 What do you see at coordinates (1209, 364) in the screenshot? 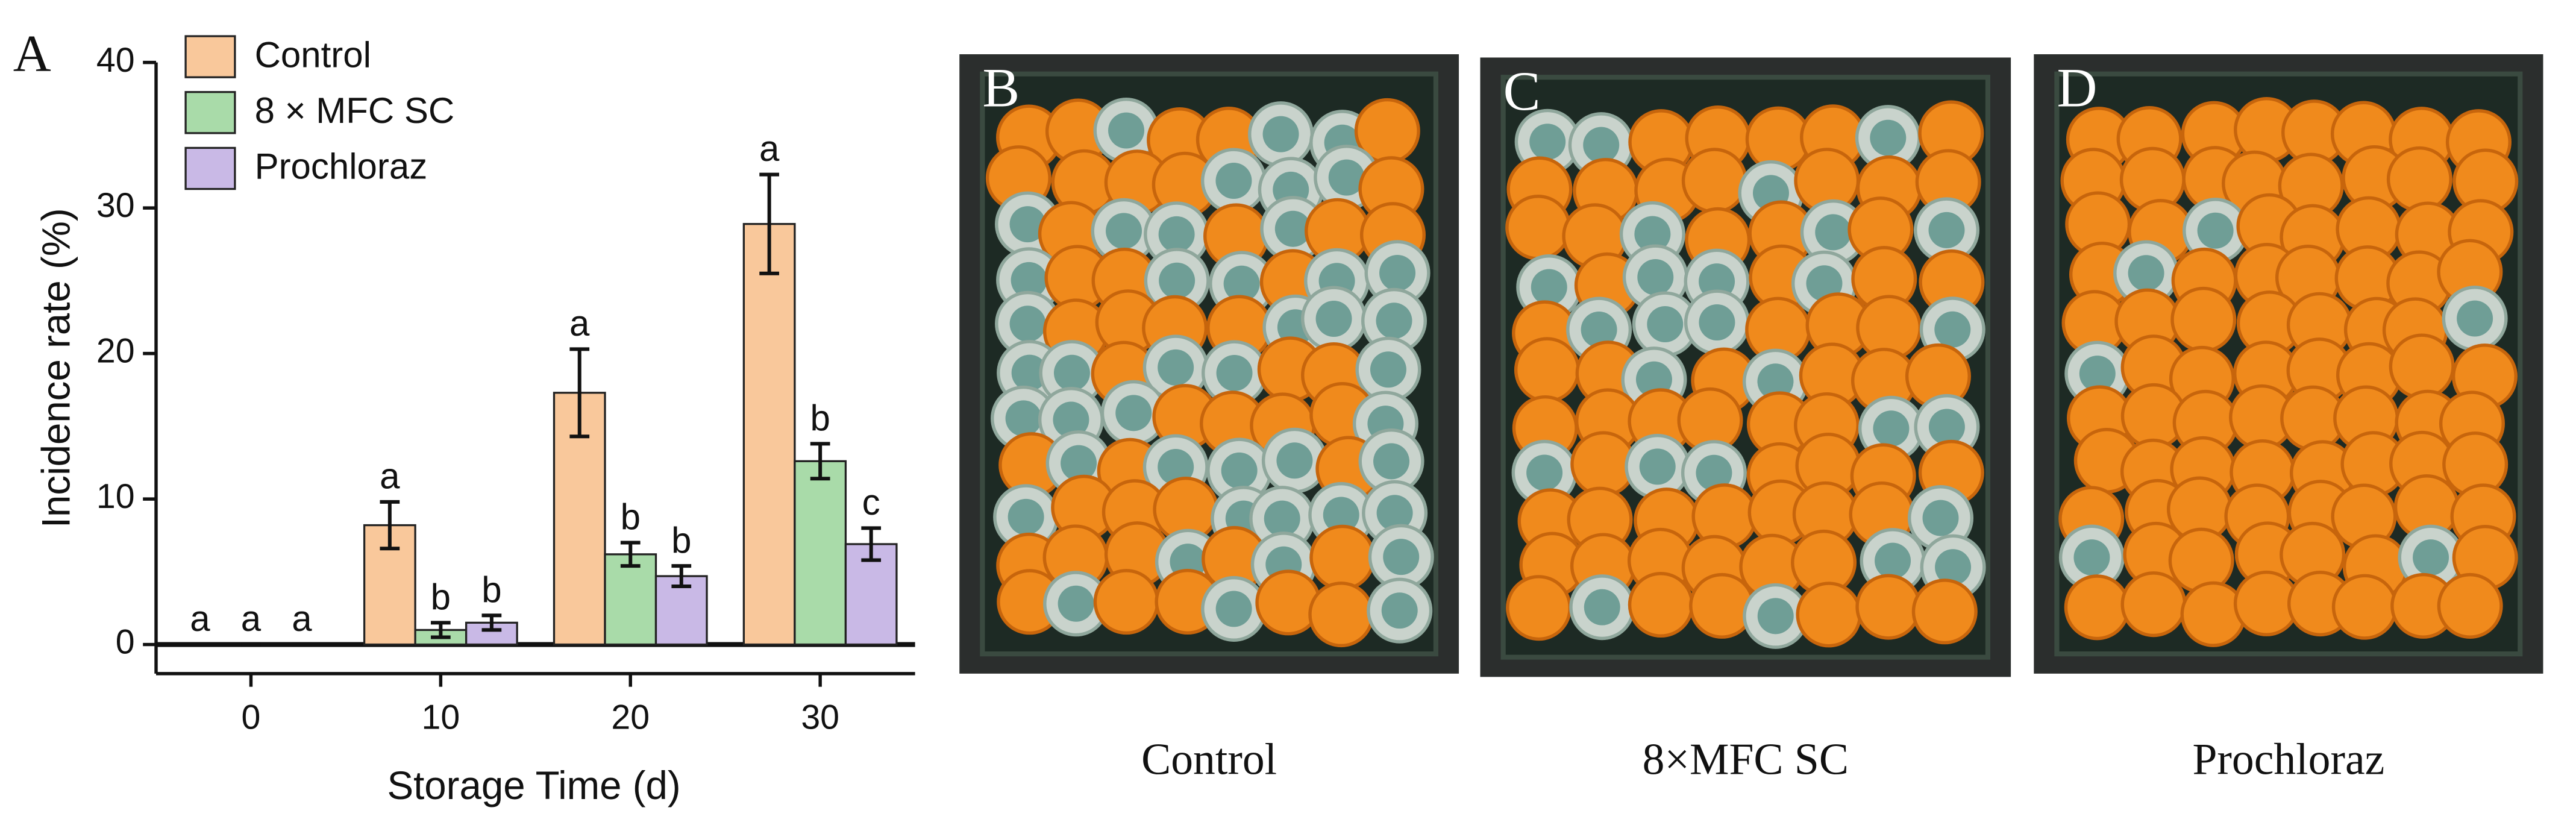
I see `photo: B` at bounding box center [1209, 364].